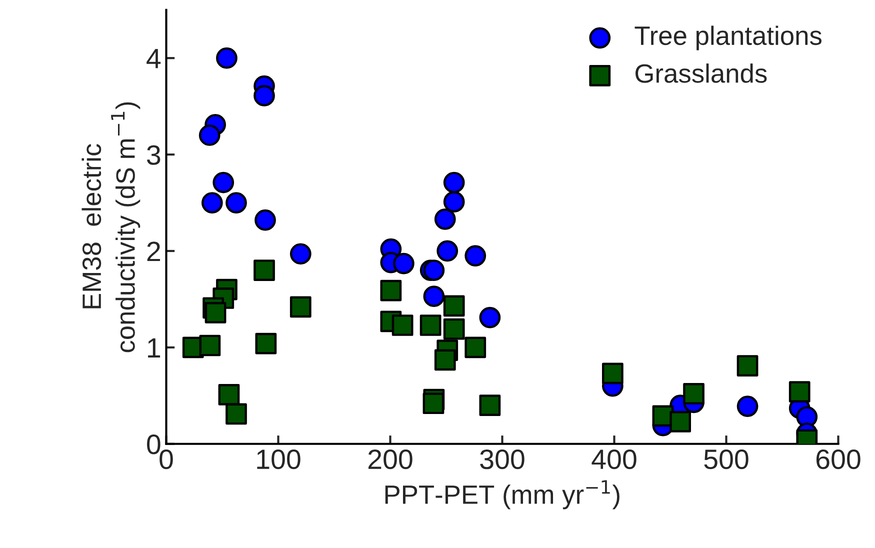  Describe the element at coordinates (153, 444) in the screenshot. I see `y-tick-label: 0` at that location.